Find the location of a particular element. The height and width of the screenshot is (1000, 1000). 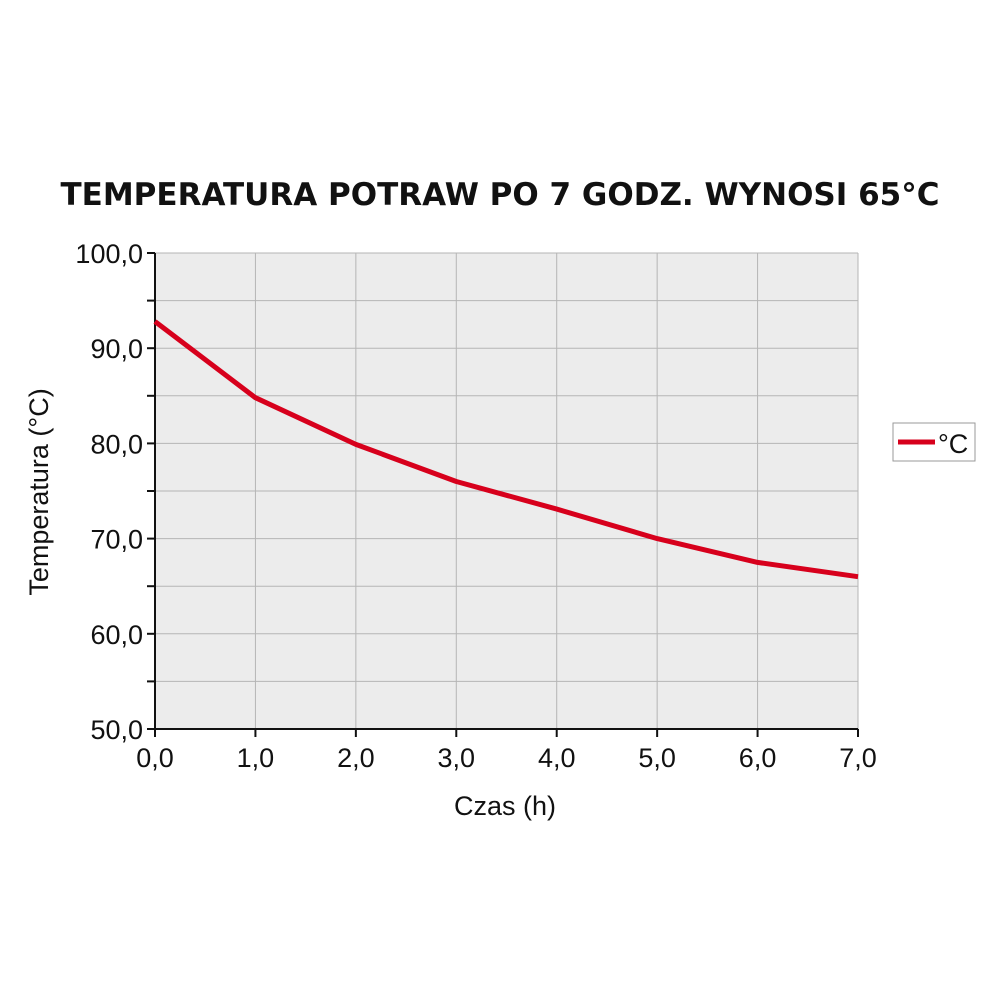

y-tick-label: 70,0 is located at coordinates (116, 540).